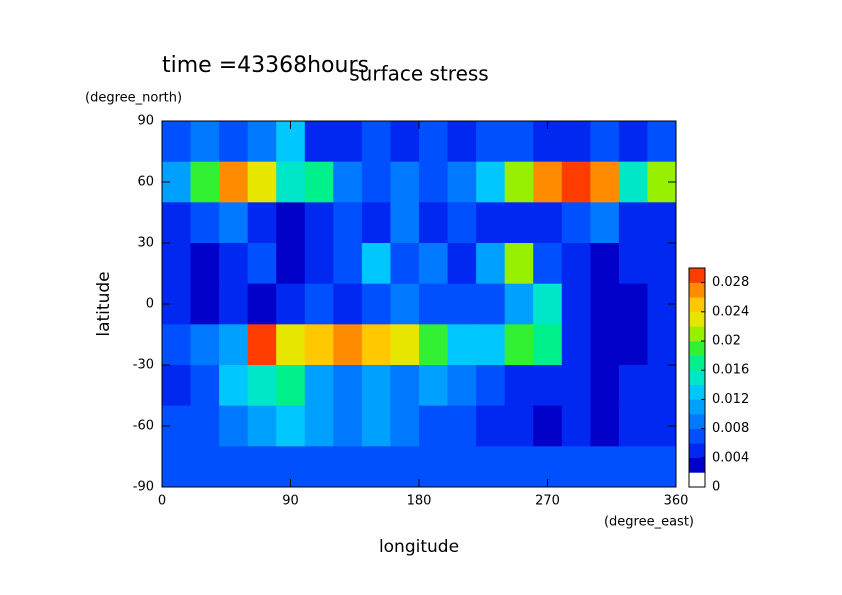 The image size is (842, 595). I want to click on colorbar-tick-label: 0.016, so click(730, 370).